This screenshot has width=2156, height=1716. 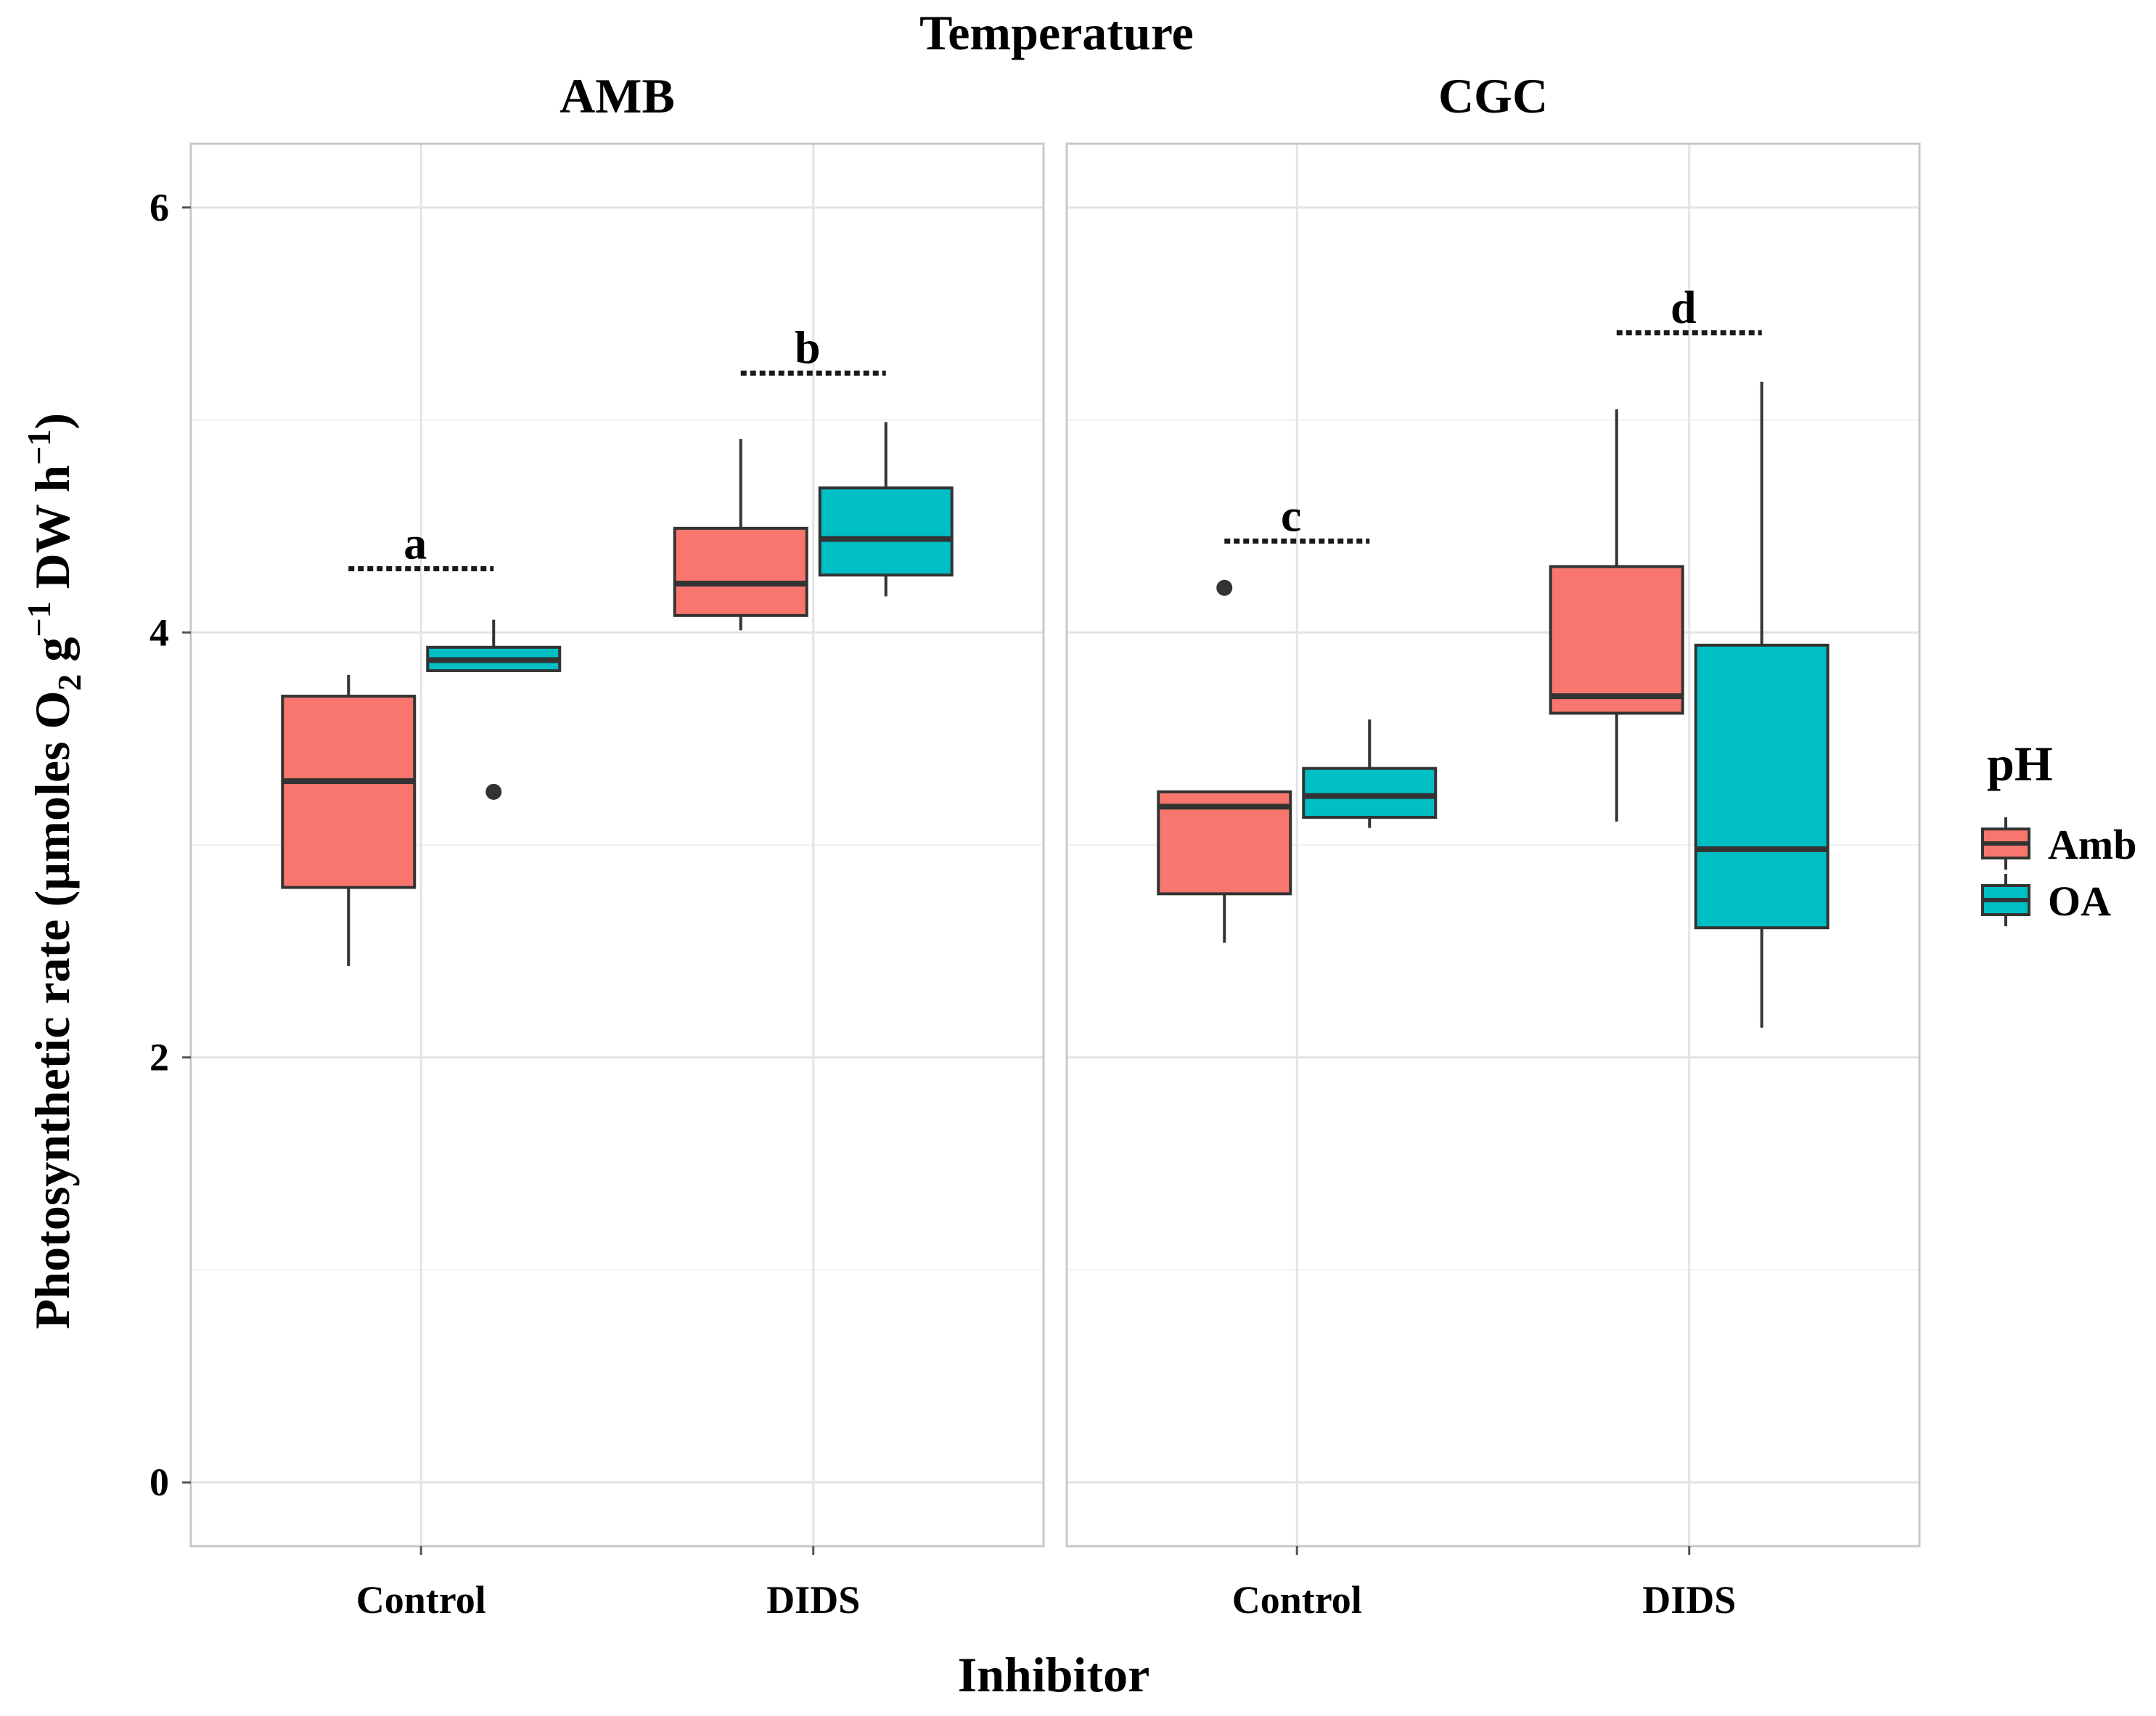 What do you see at coordinates (2046, 900) in the screenshot?
I see `legend-item-oa: OA` at bounding box center [2046, 900].